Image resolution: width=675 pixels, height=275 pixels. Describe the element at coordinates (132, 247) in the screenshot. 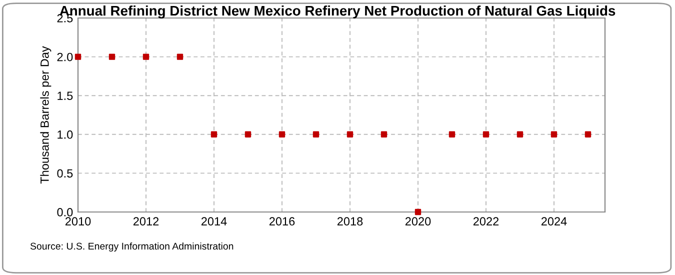

I see `source-note: Source: U.S. Energy Information Administration` at that location.